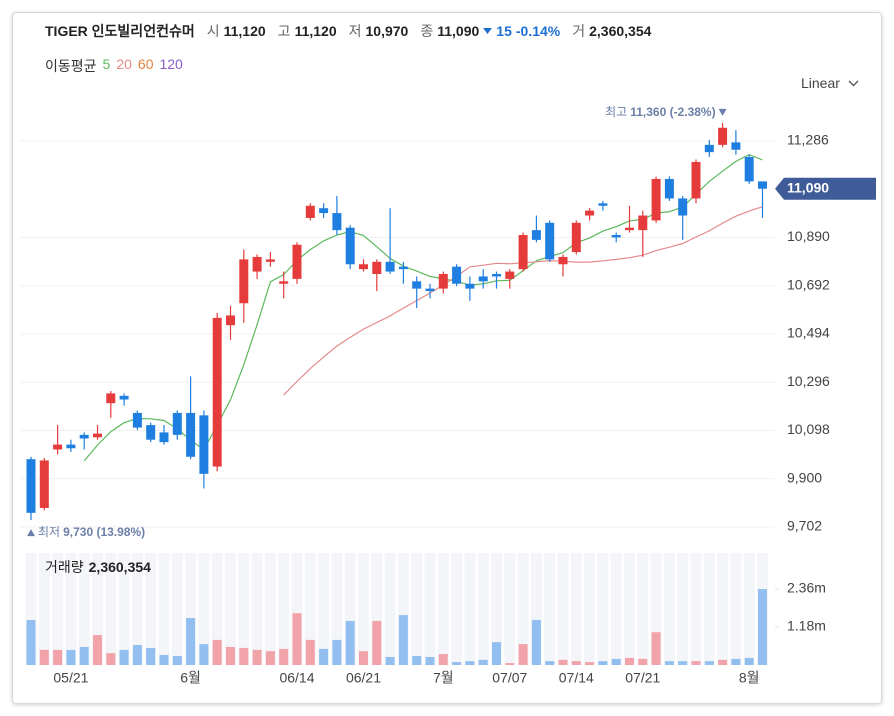  What do you see at coordinates (120, 567) in the screenshot?
I see `volume-title-value: 2,360,354` at bounding box center [120, 567].